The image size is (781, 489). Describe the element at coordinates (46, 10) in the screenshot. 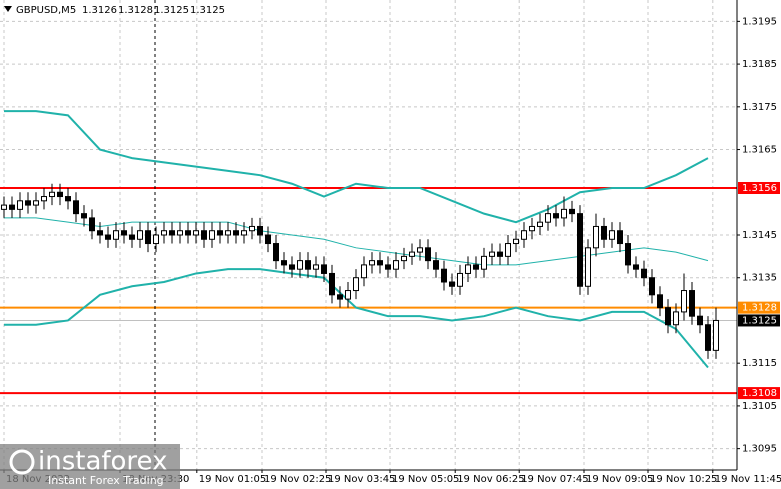

I see `symbol: GBPUSD,M5` at that location.